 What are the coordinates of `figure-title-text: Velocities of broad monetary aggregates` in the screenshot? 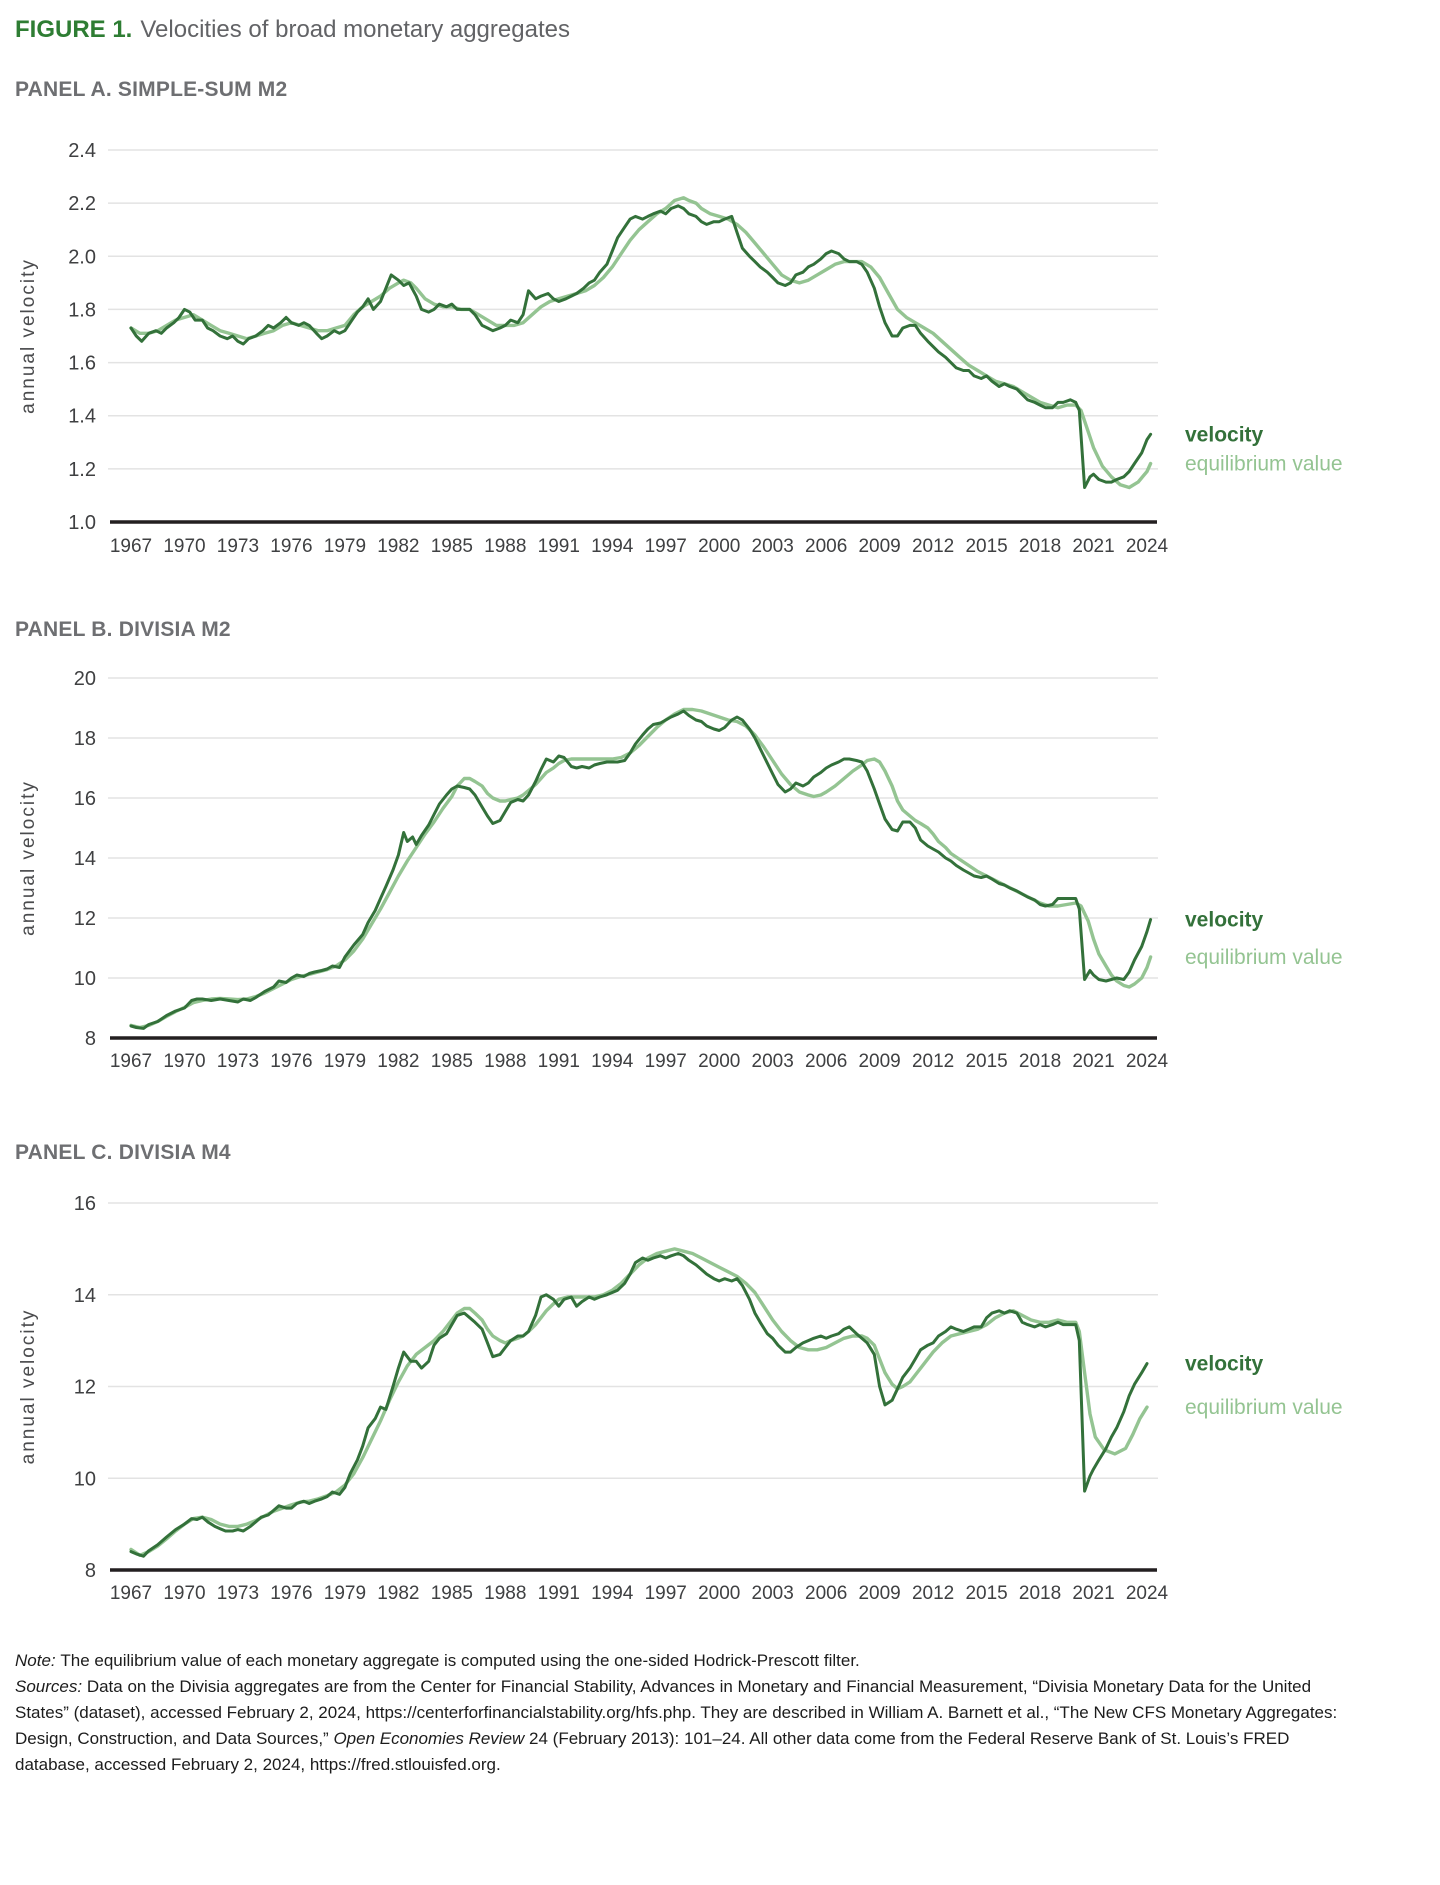 It's located at (355, 29).